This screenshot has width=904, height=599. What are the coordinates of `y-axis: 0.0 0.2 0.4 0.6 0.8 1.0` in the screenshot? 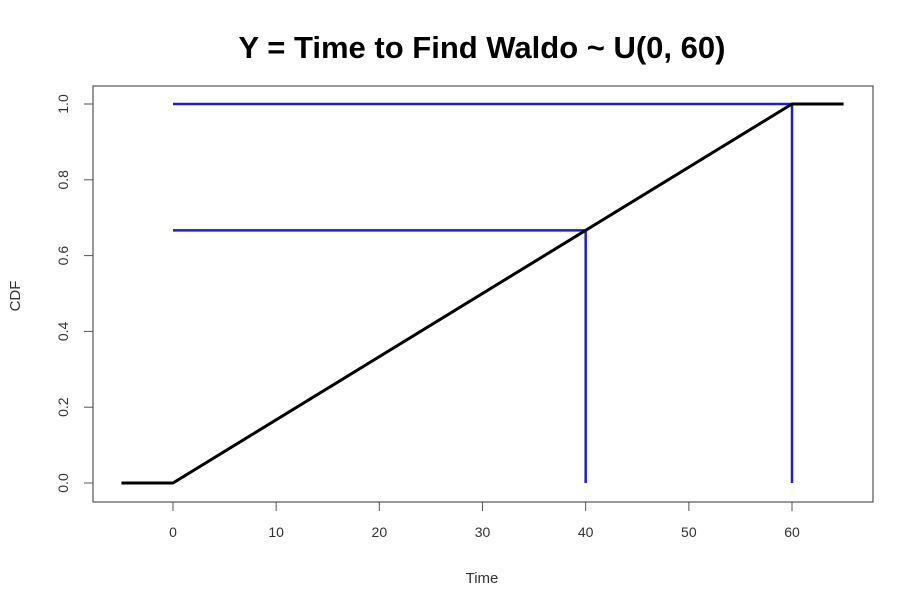 It's located at (74, 293).